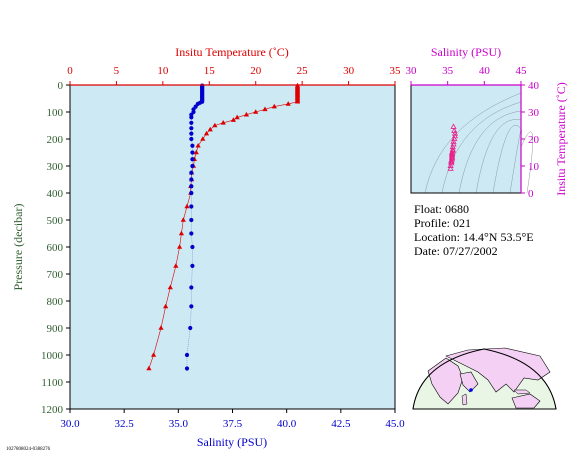  I want to click on temp-tick-label: 25, so click(303, 71).